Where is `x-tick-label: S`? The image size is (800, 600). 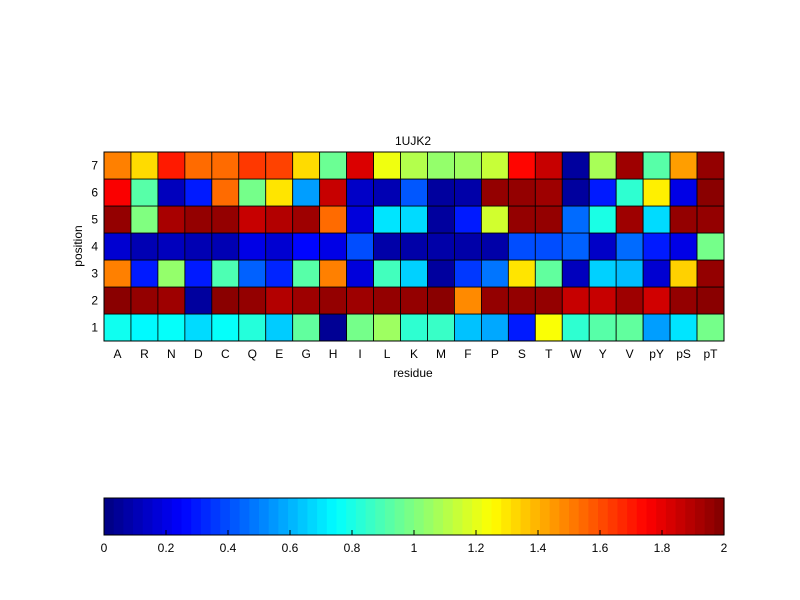 x-tick-label: S is located at coordinates (522, 354).